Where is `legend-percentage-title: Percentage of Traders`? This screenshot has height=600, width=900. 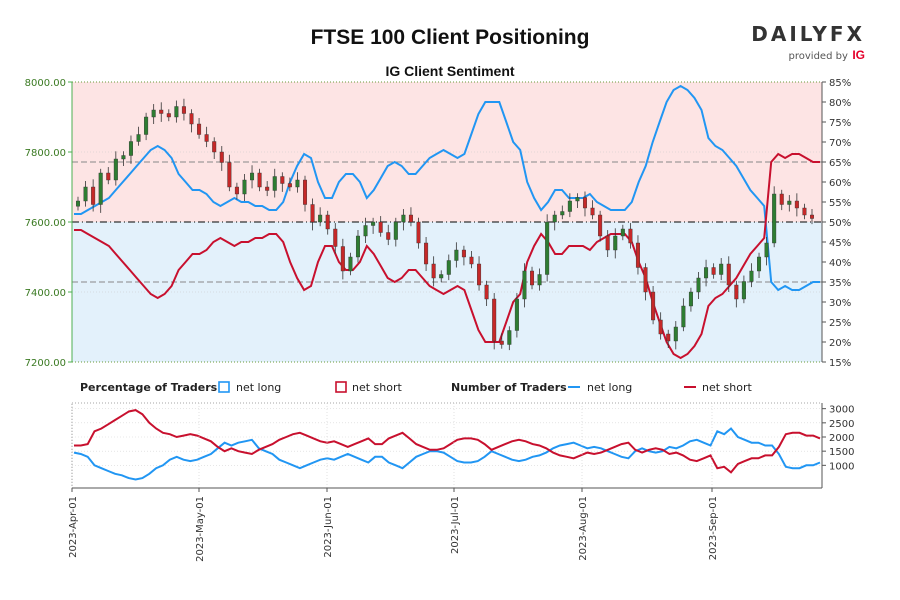 legend-percentage-title: Percentage of Traders is located at coordinates (149, 387).